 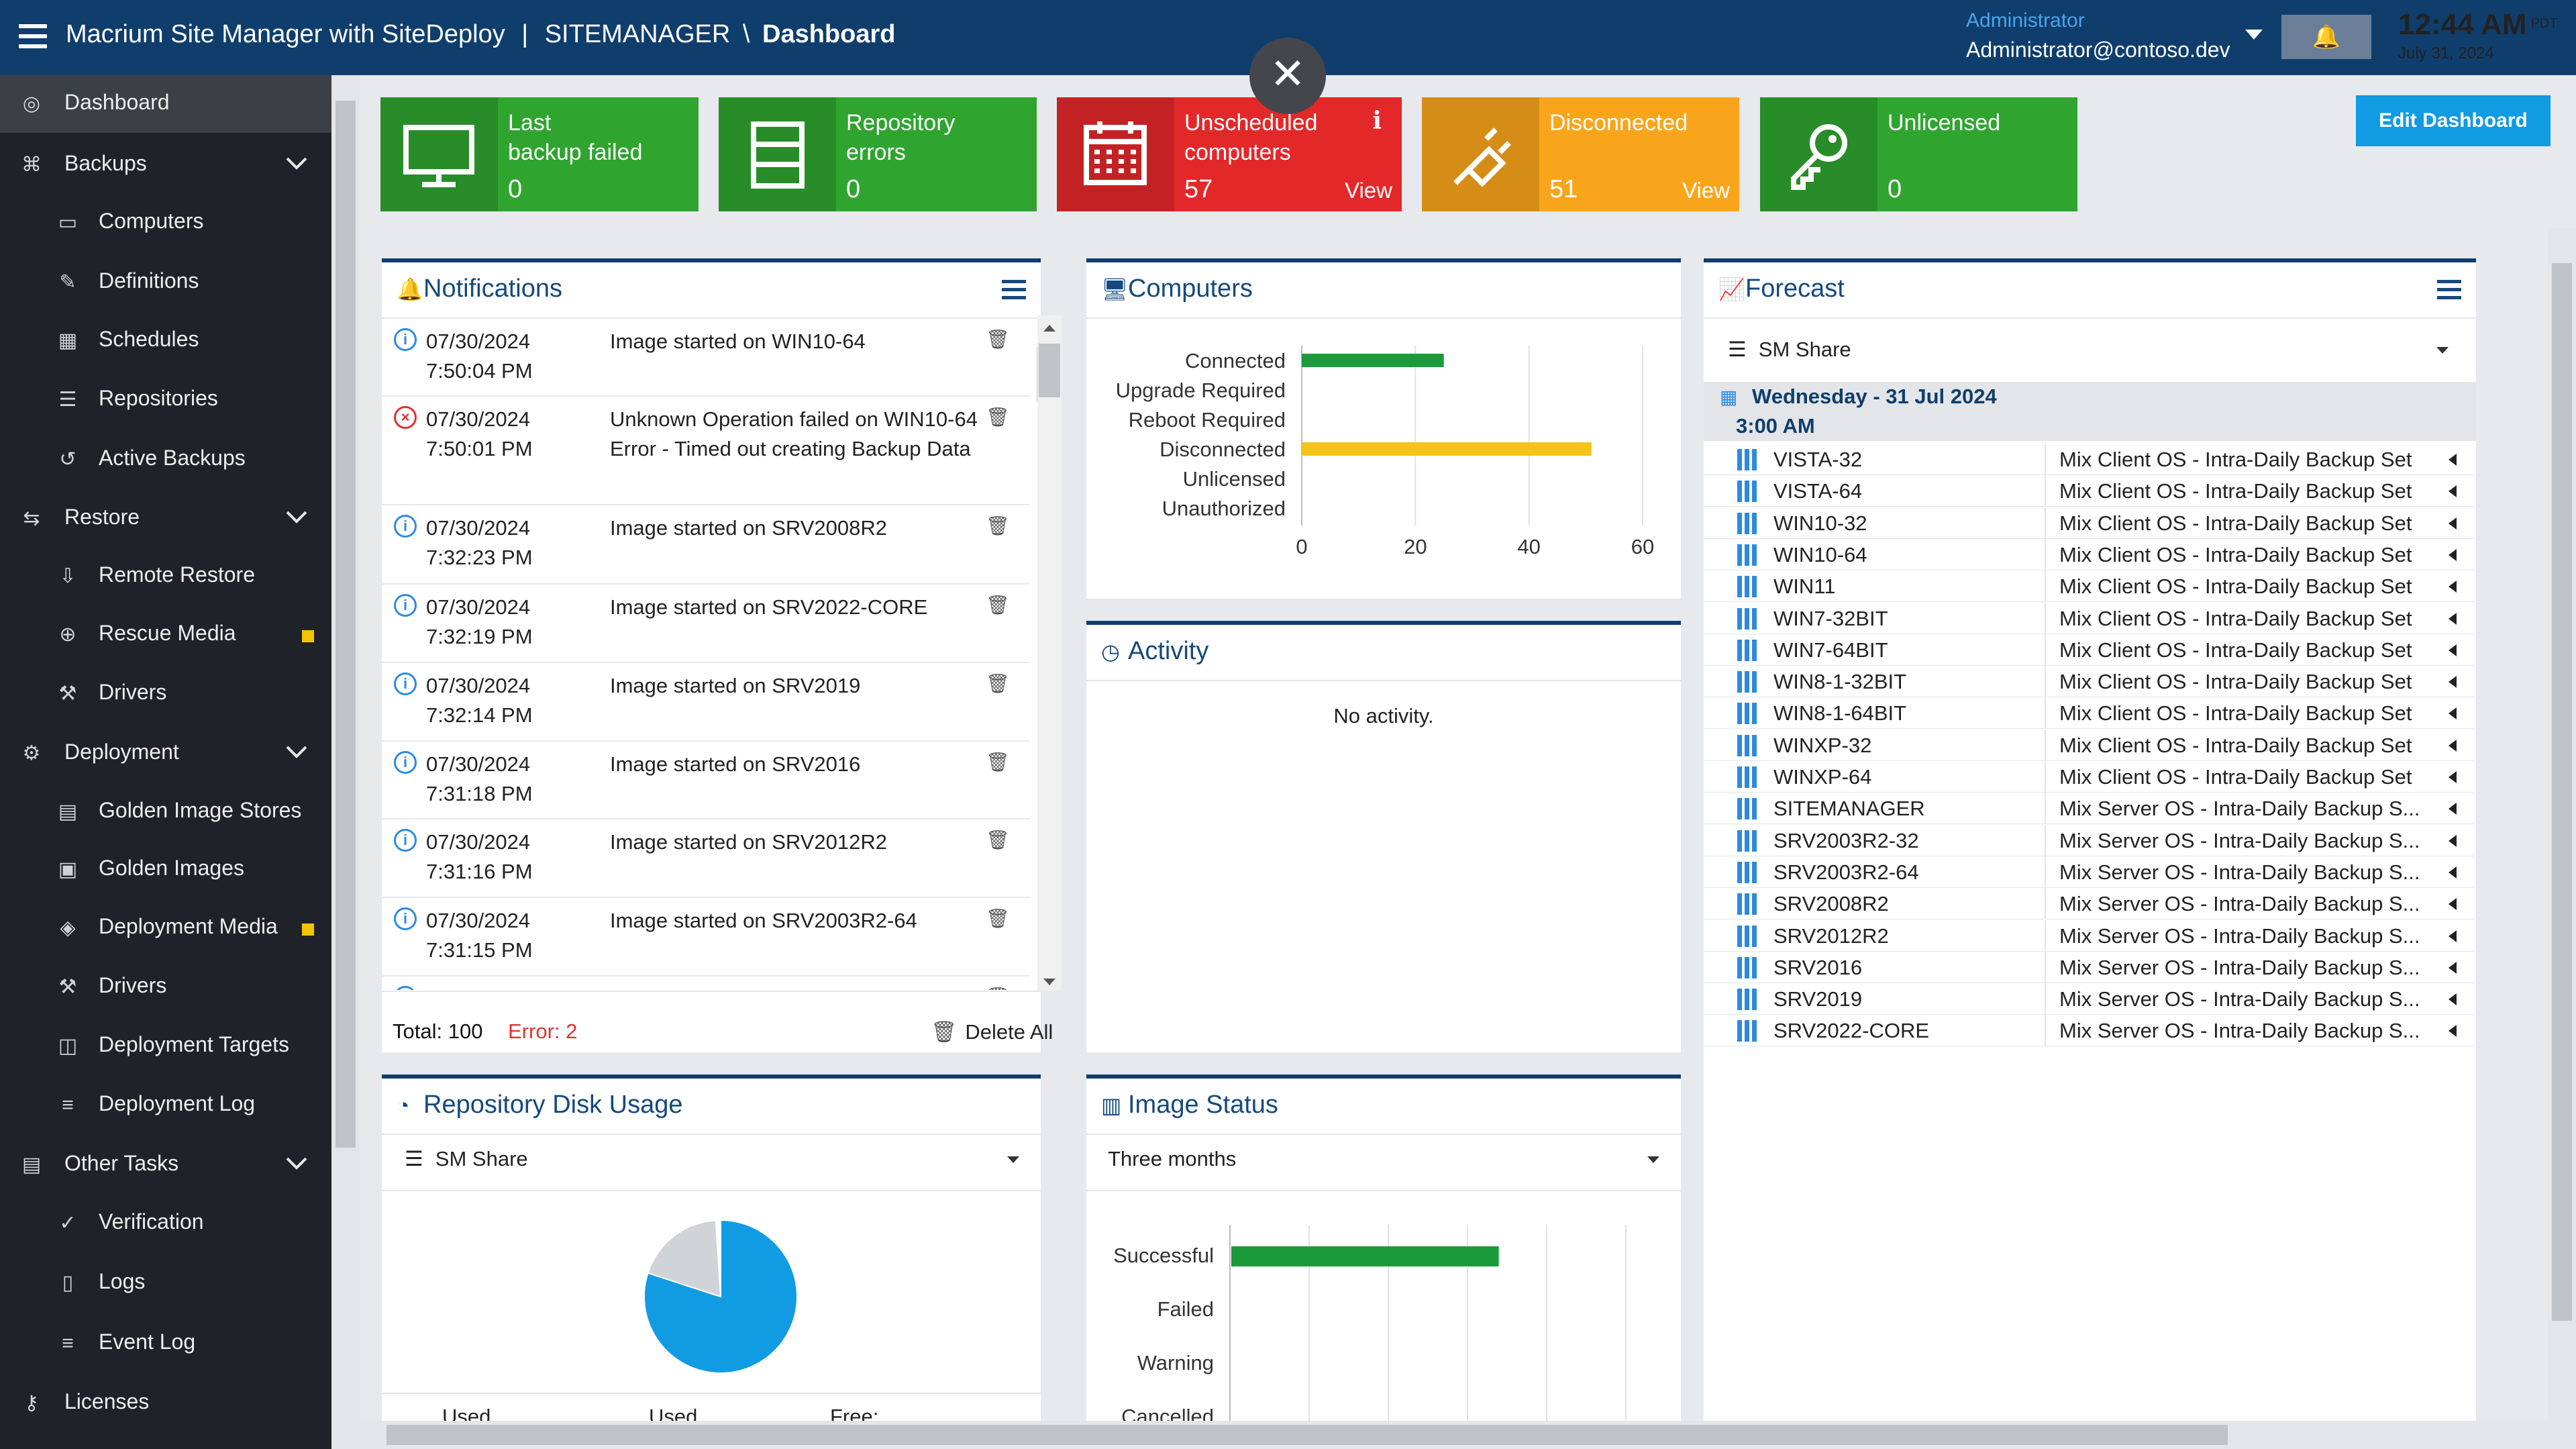 What do you see at coordinates (637, 34) in the screenshot?
I see `breadcrumb-site: SITEMANAGER` at bounding box center [637, 34].